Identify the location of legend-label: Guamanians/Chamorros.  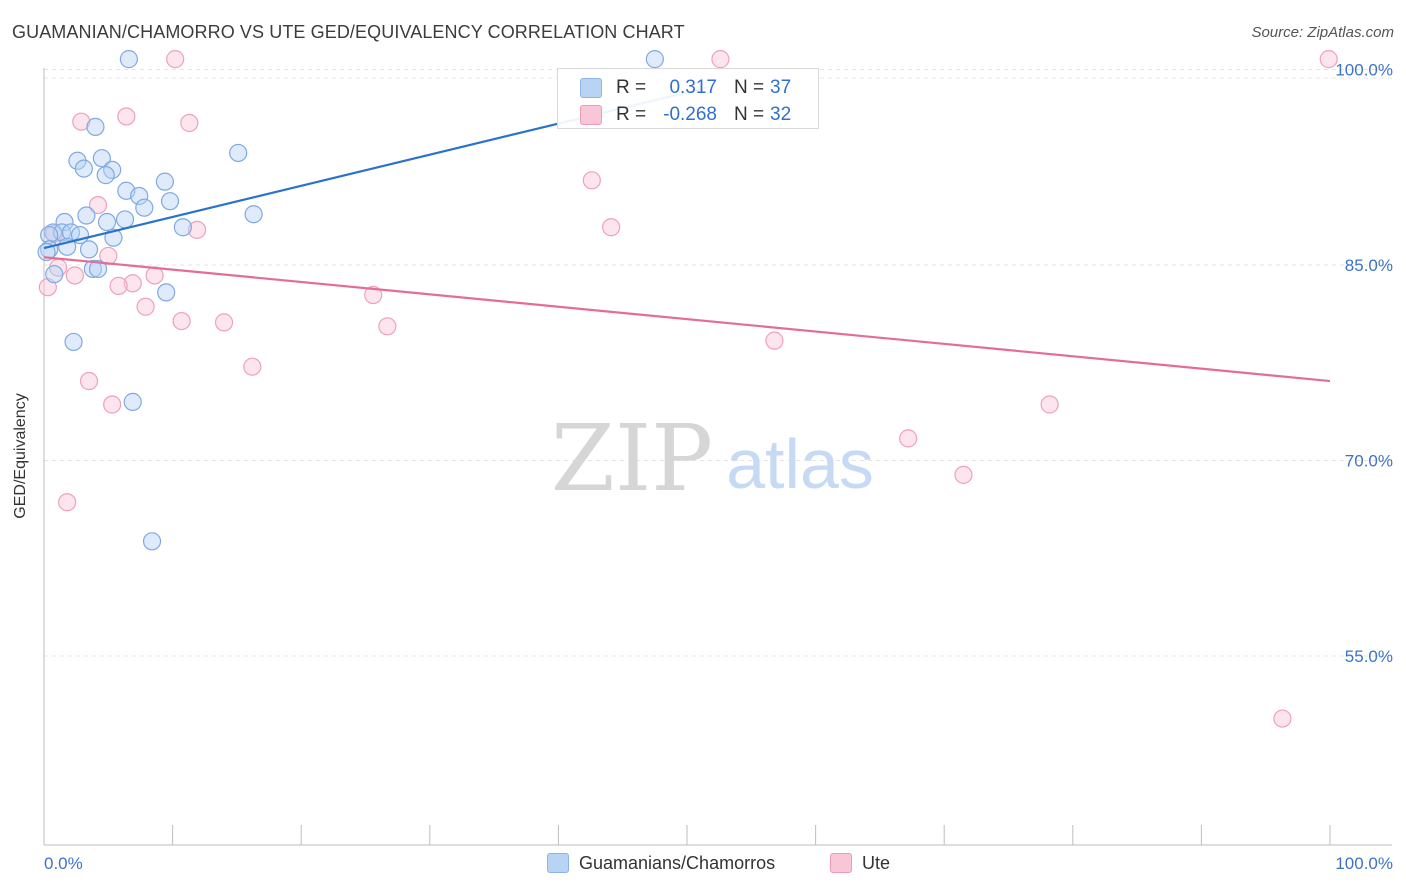
(677, 863).